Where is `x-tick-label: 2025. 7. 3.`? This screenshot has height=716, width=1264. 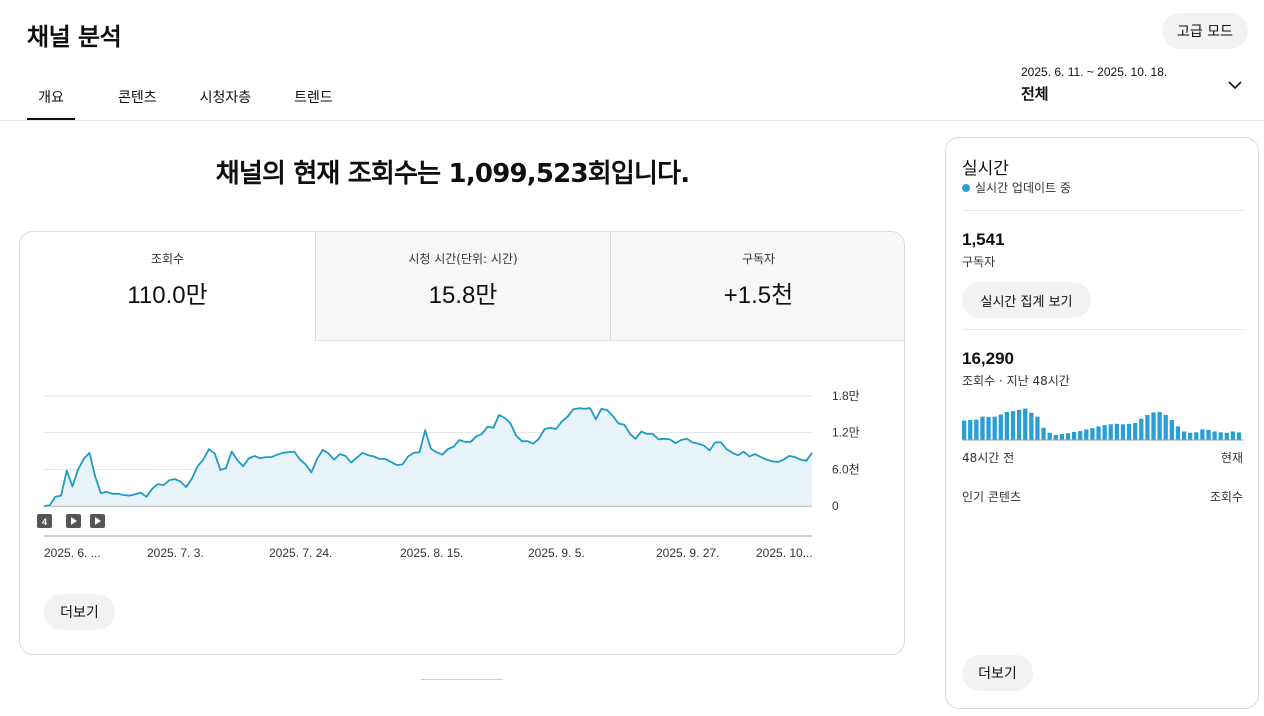
x-tick-label: 2025. 7. 3. is located at coordinates (175, 553).